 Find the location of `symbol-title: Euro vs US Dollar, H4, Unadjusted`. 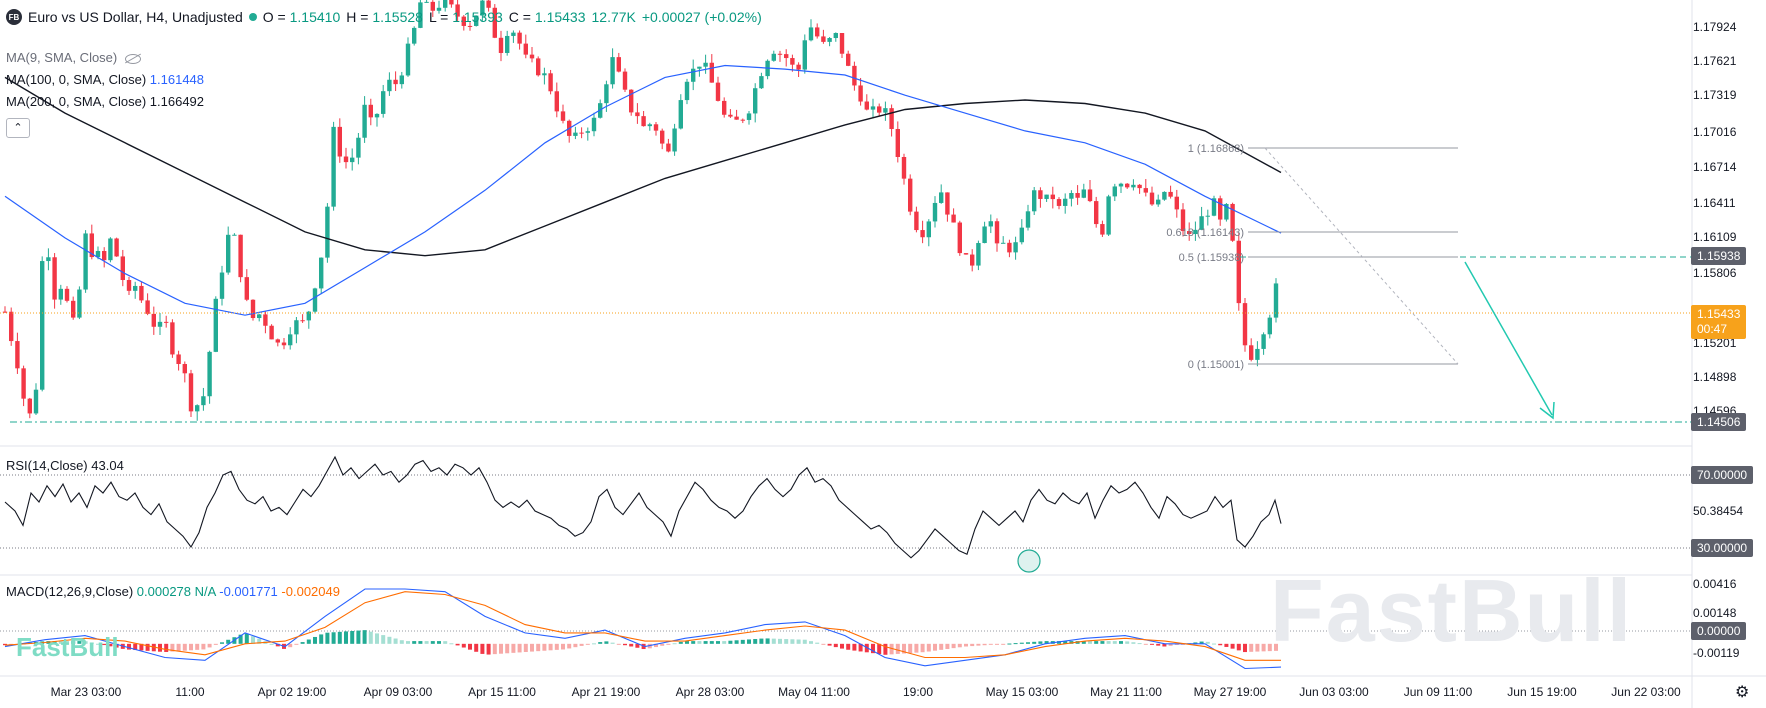

symbol-title: Euro vs US Dollar, H4, Unadjusted is located at coordinates (135, 17).